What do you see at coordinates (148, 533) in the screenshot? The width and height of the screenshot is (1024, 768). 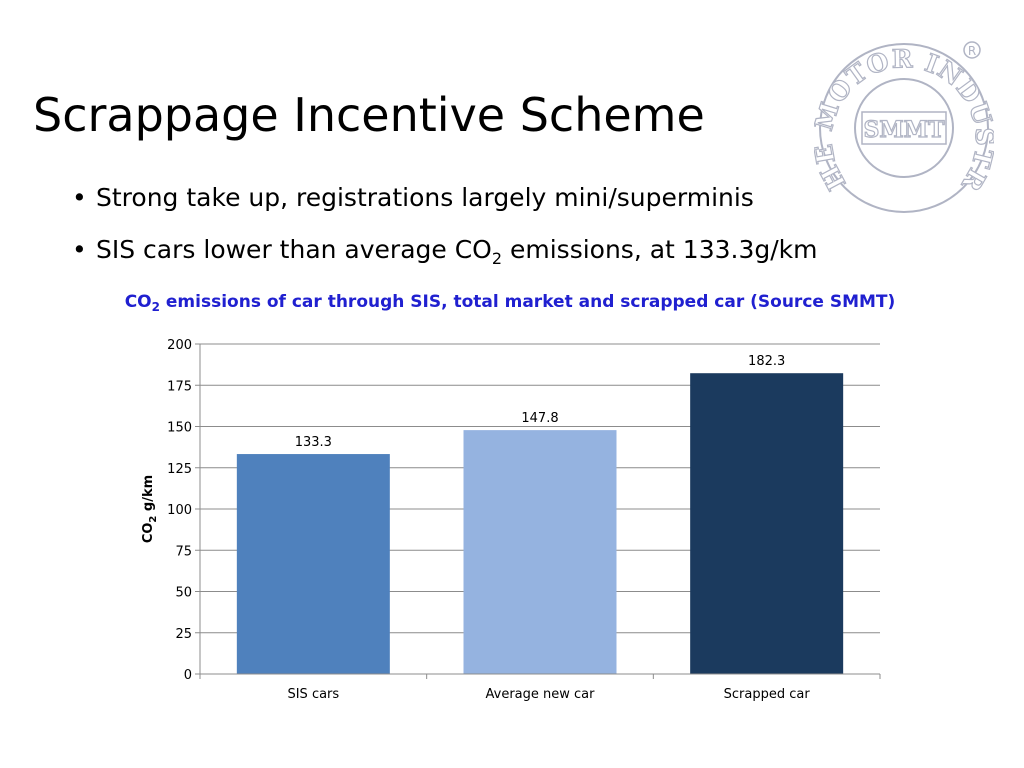 I see `y-axis-label-pre: CO` at bounding box center [148, 533].